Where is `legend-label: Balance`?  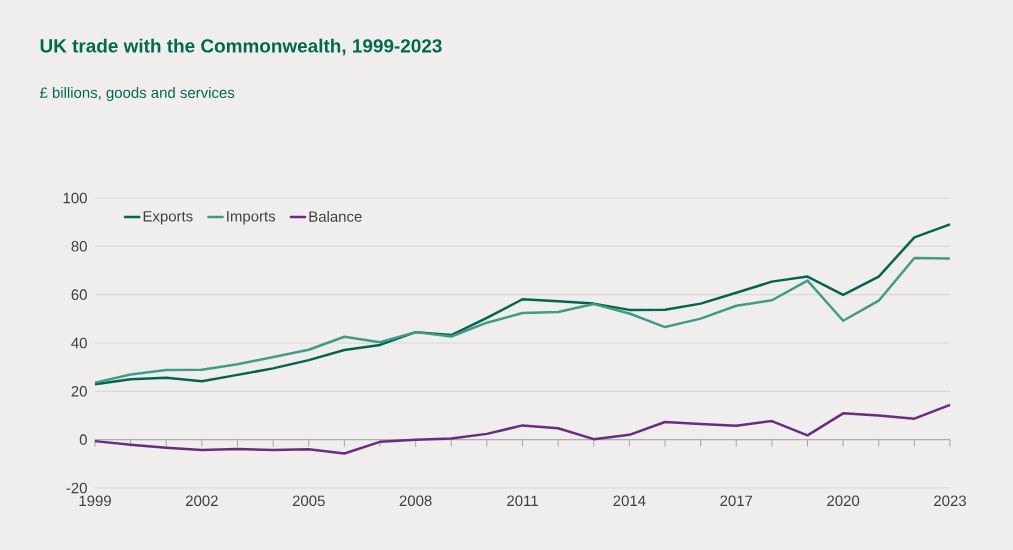 legend-label: Balance is located at coordinates (335, 216).